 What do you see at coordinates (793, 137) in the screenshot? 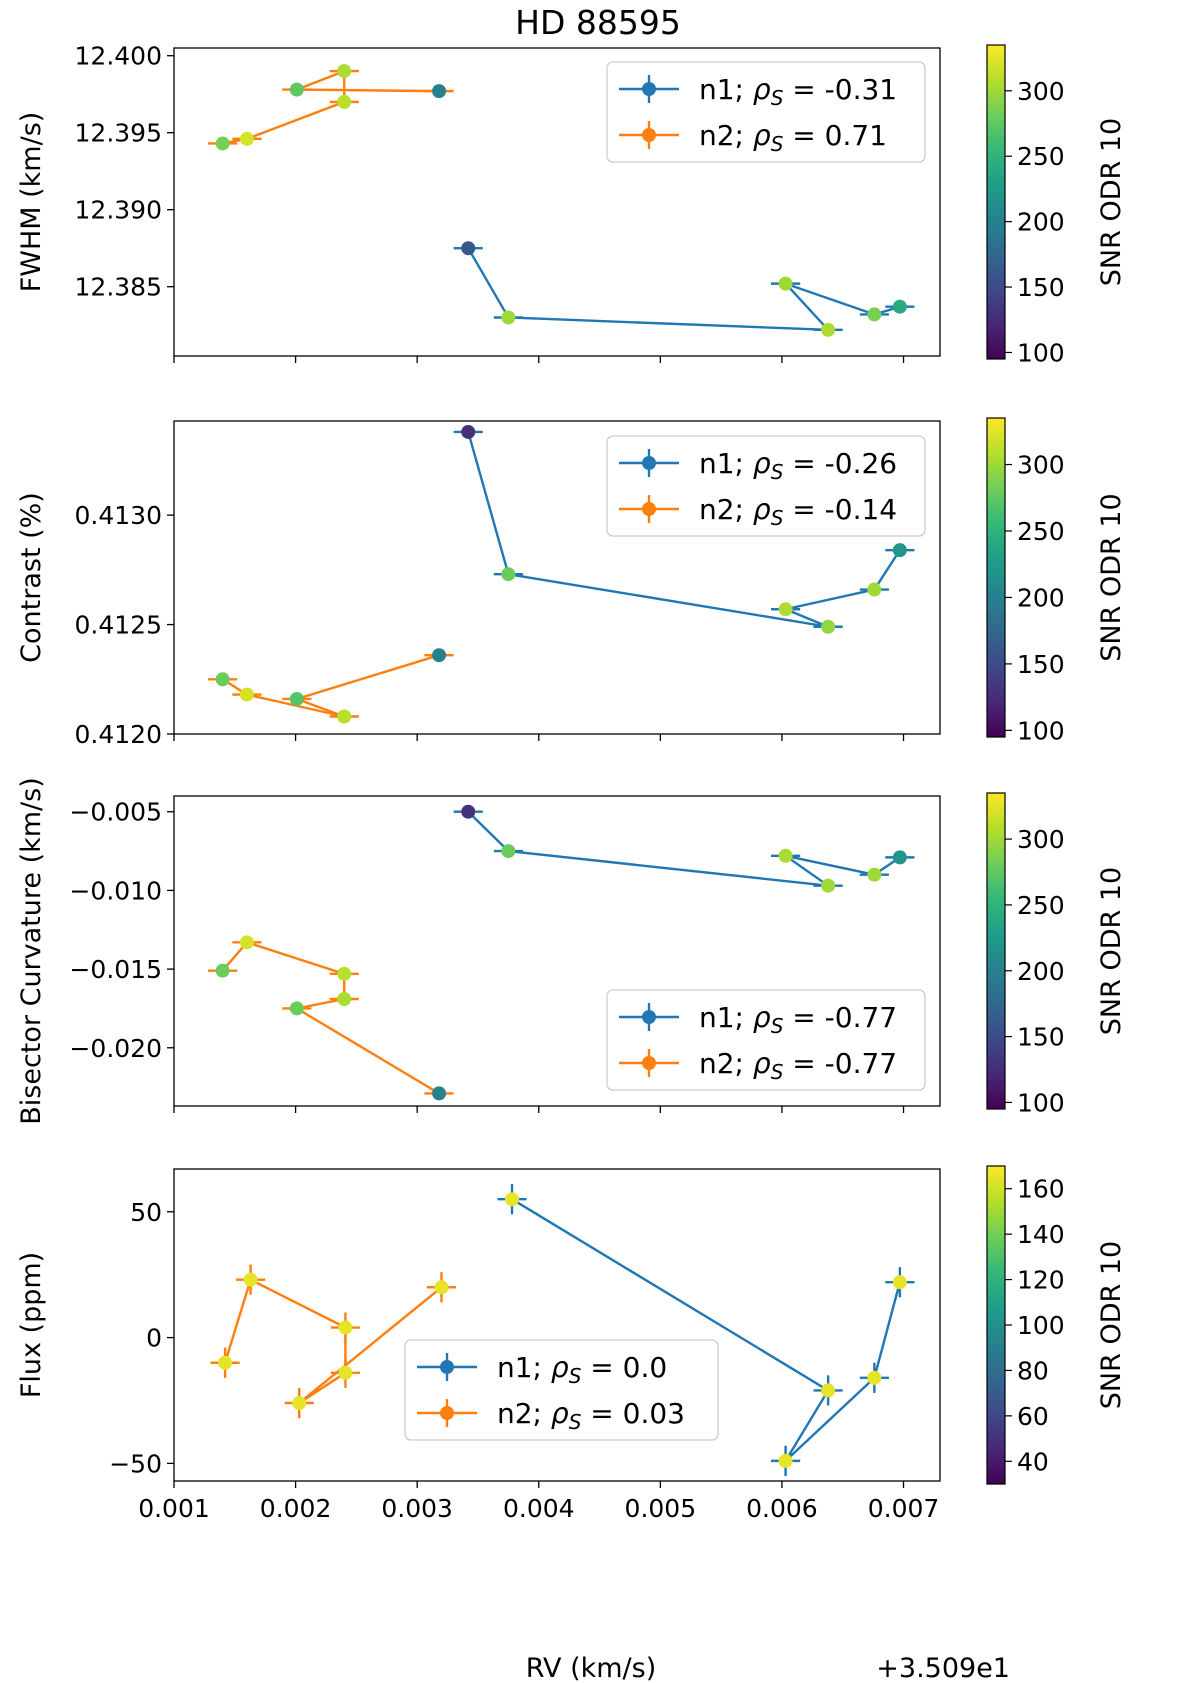
I see `legend-label: n2; ρS = 0.71` at bounding box center [793, 137].